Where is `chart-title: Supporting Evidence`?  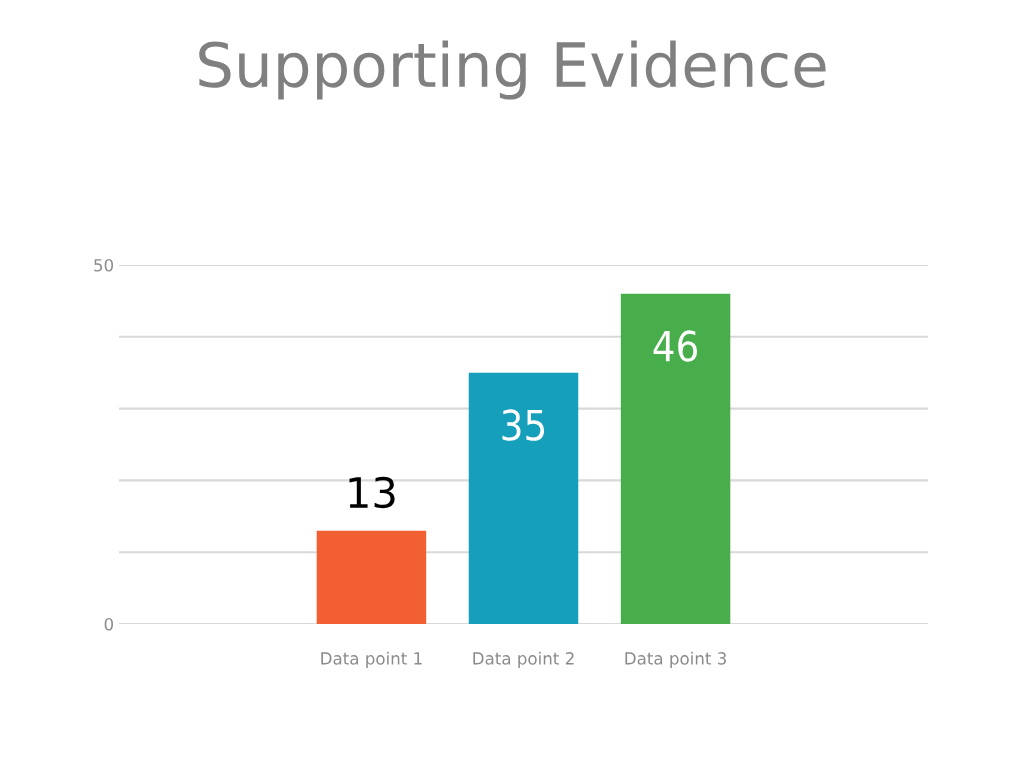
chart-title: Supporting Evidence is located at coordinates (512, 70).